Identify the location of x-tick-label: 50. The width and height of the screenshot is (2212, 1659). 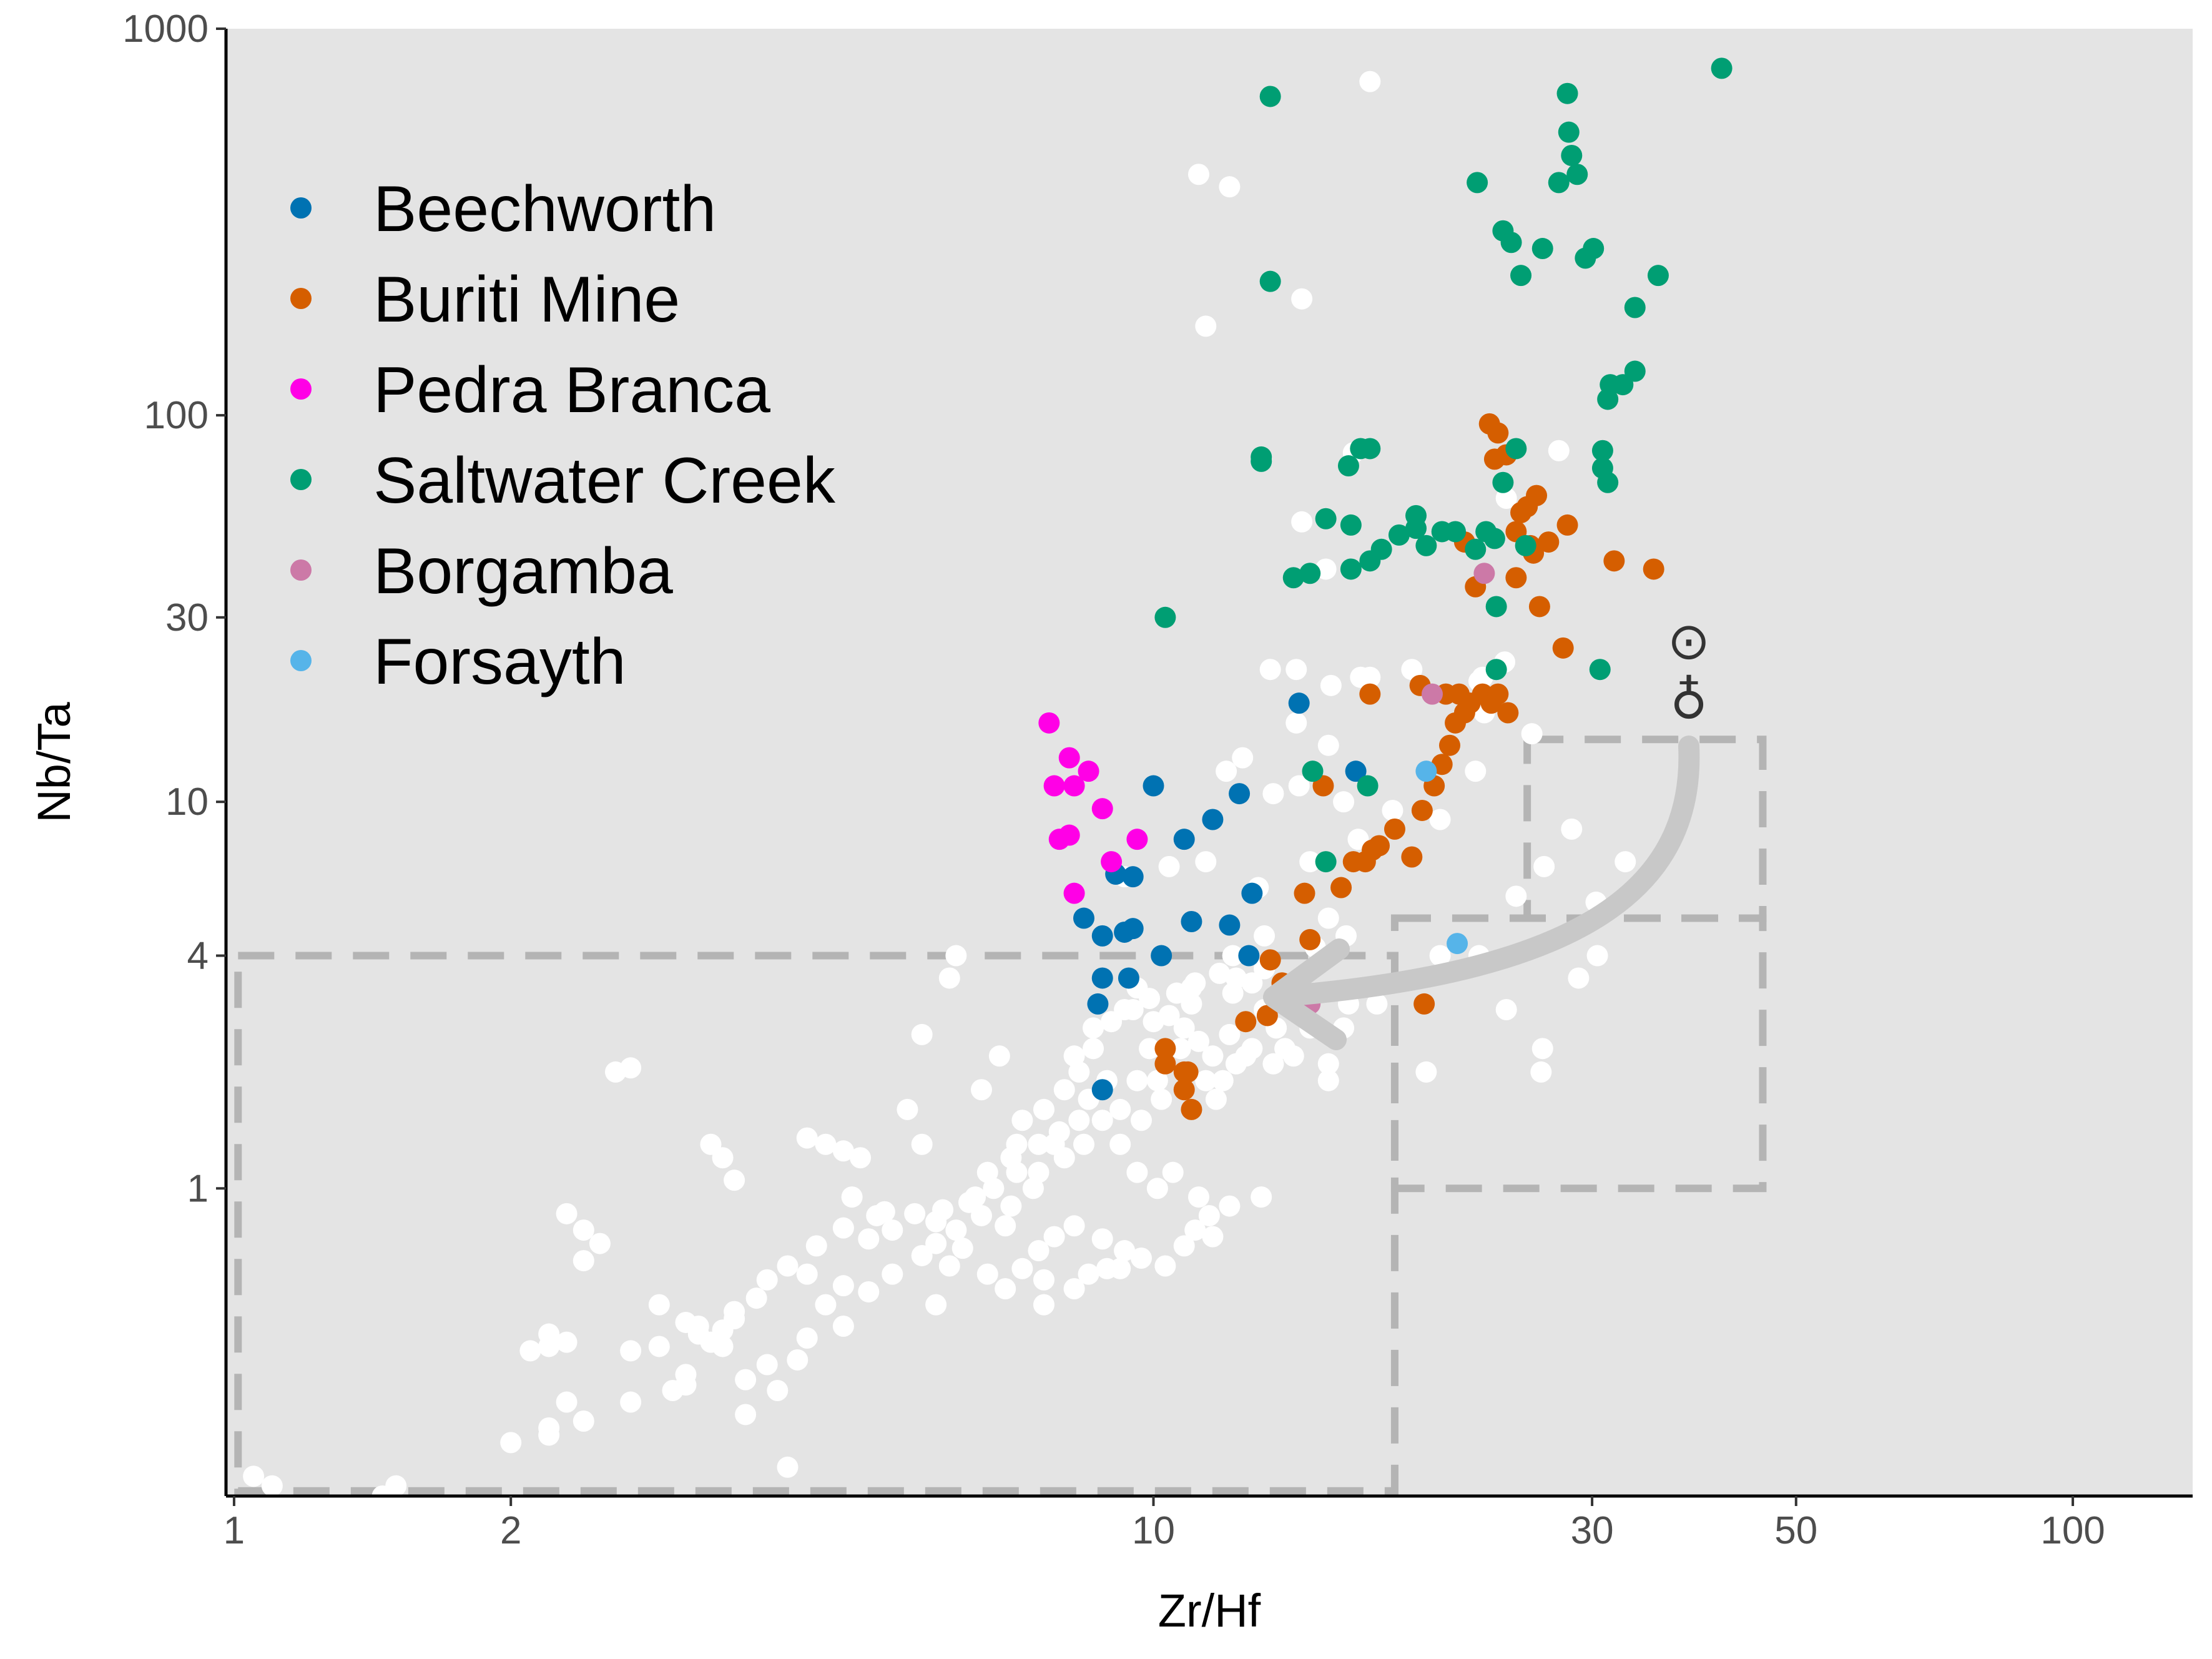
(1795, 1530).